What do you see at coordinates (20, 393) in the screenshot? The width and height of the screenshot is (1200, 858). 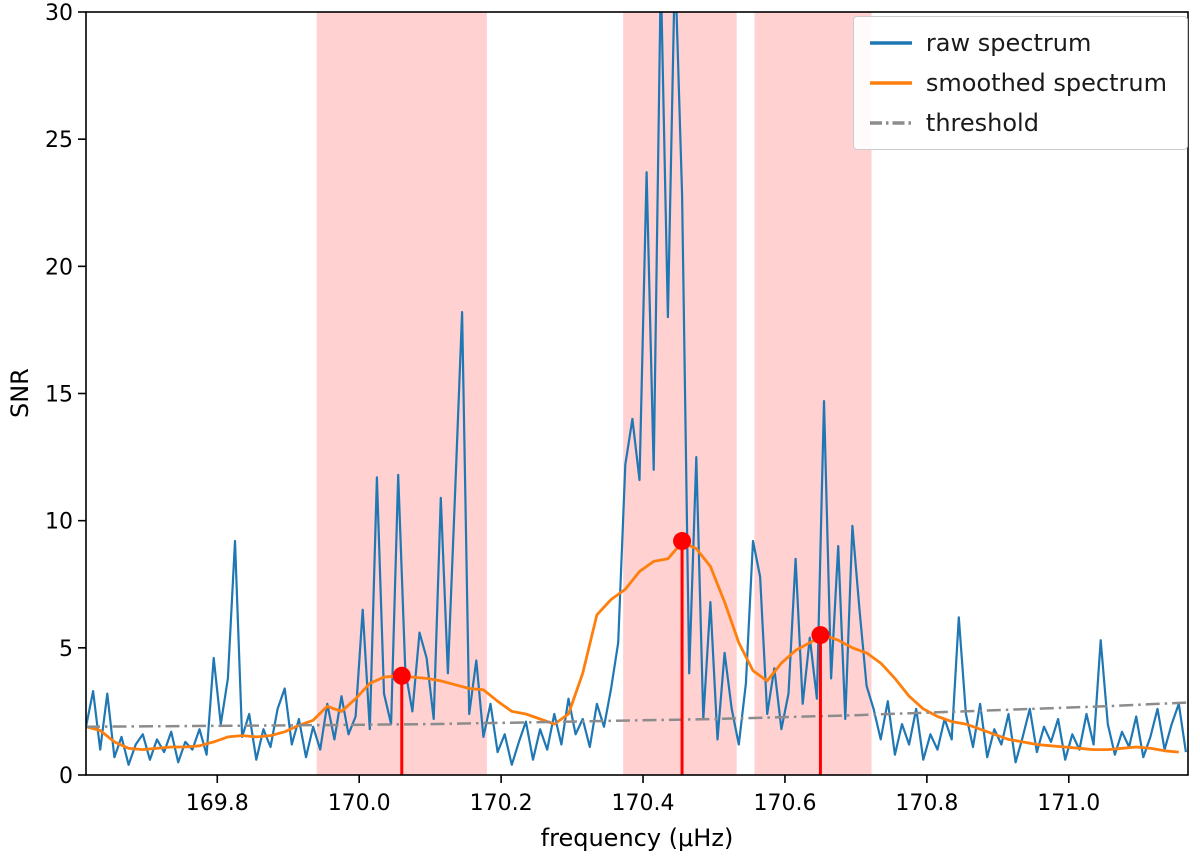 I see `y-axis-label: SNR` at bounding box center [20, 393].